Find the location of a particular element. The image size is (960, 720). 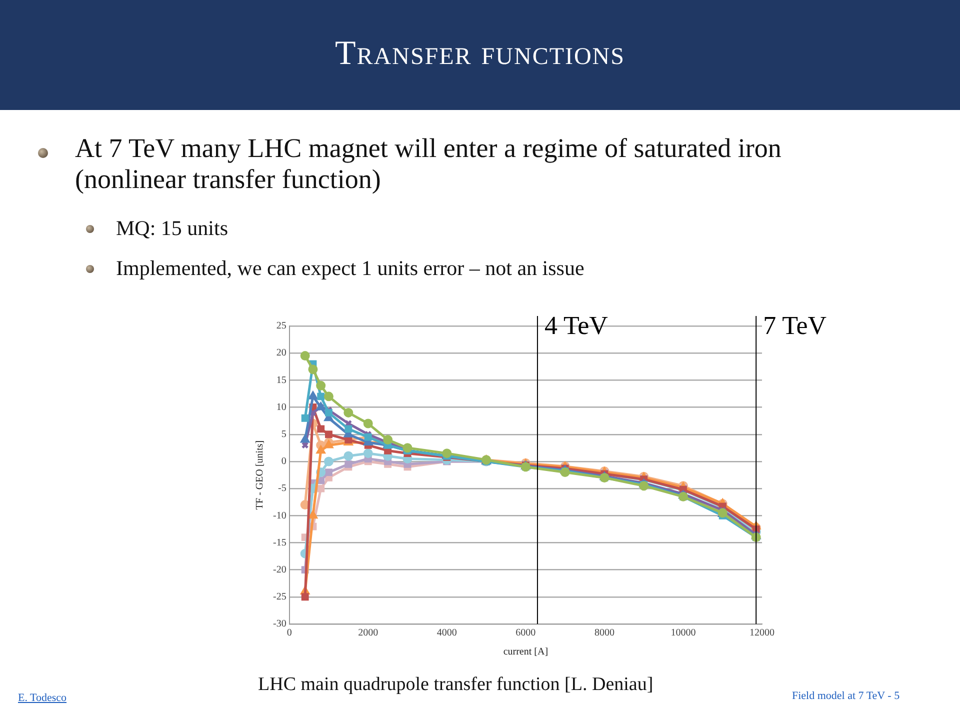

x-tick-label: 10000 is located at coordinates (683, 633).